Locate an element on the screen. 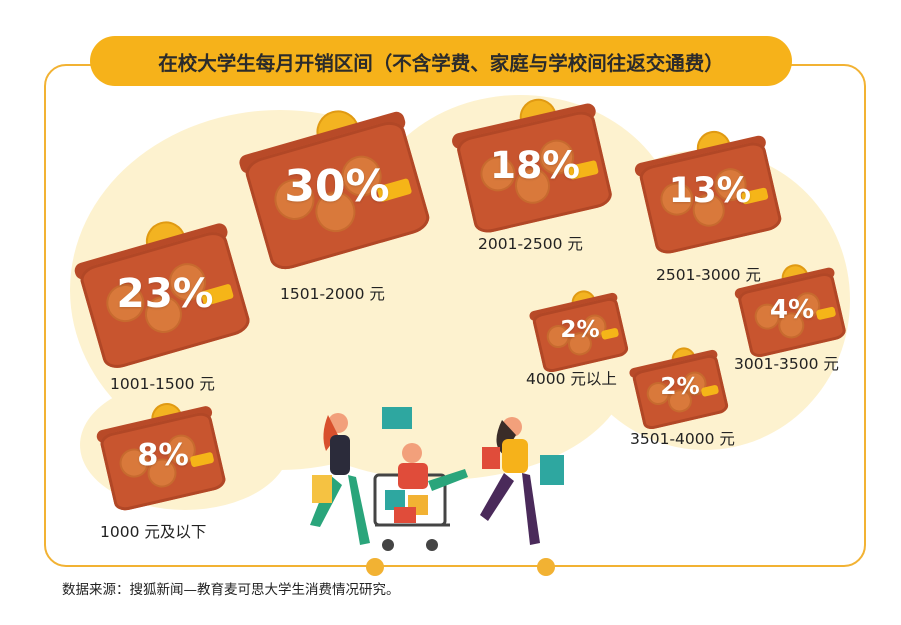 The width and height of the screenshot is (901, 625). chart-title: 在校大学生每月开销区间（不含学费、家庭与学校间往返交通费） is located at coordinates (441, 63).